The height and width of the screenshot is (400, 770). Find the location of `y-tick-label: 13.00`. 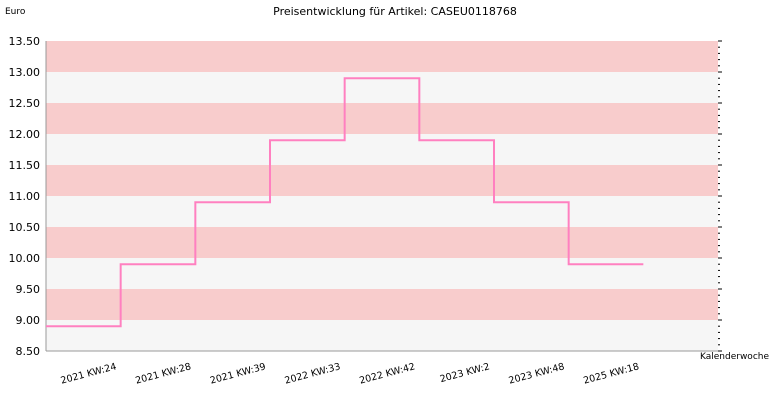

y-tick-label: 13.00 is located at coordinates (25, 72).